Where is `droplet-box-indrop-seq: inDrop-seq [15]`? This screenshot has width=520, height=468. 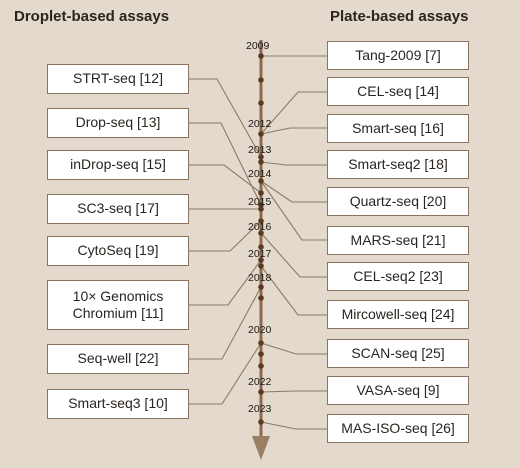
droplet-box-indrop-seq: inDrop-seq [15] is located at coordinates (118, 165).